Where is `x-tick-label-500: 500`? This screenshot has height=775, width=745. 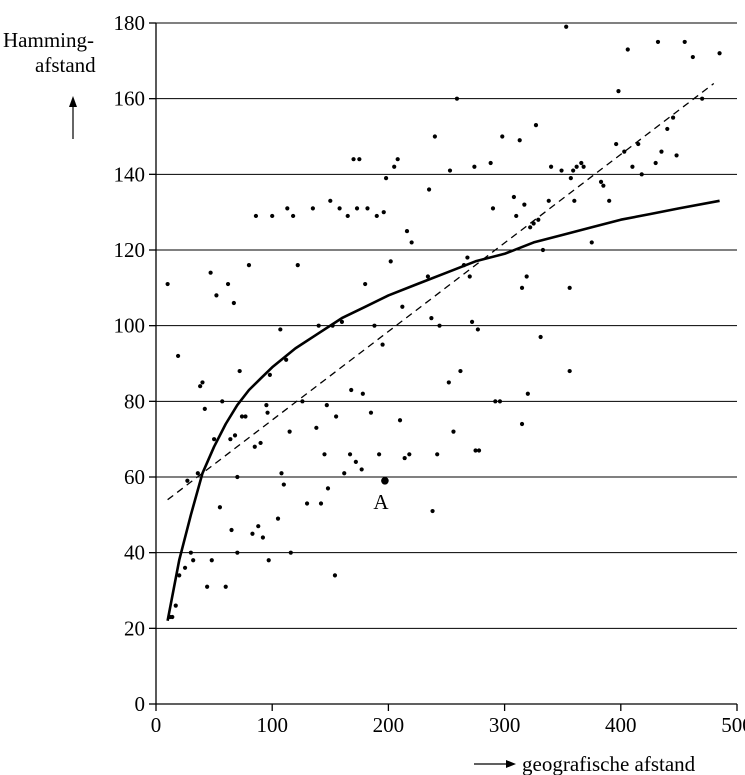
x-tick-label-500: 500 is located at coordinates (733, 725).